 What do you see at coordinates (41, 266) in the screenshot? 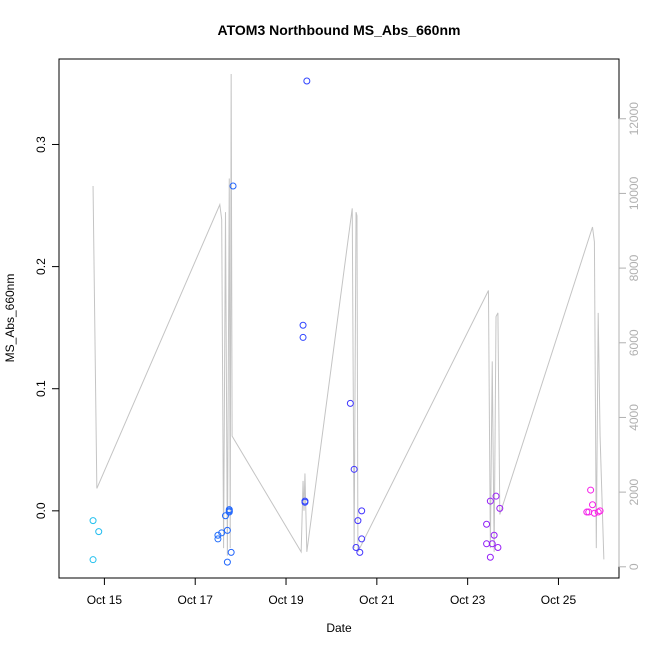
I see `y-tick-label: 0.2` at bounding box center [41, 266].